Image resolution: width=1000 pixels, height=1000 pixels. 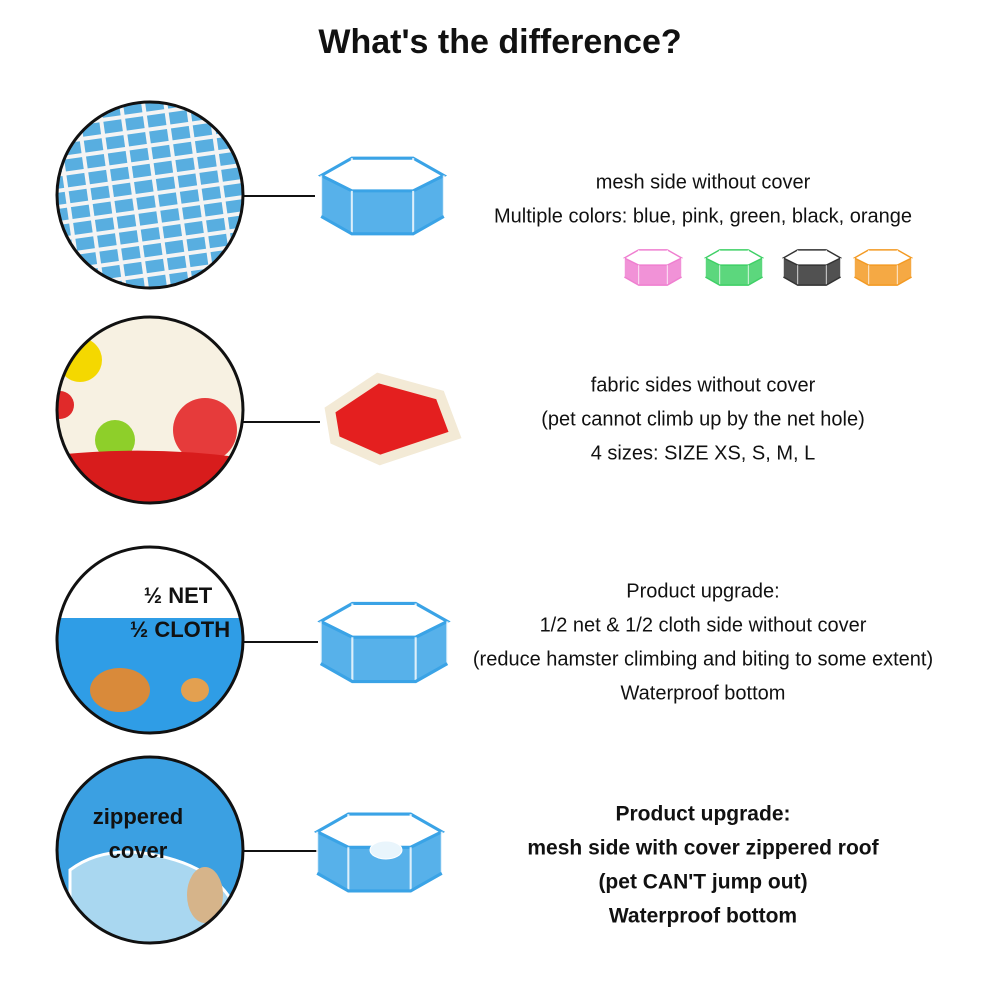 I want to click on description-line: 1/2 net & 1/2 cloth side without cover, so click(x=703, y=625).